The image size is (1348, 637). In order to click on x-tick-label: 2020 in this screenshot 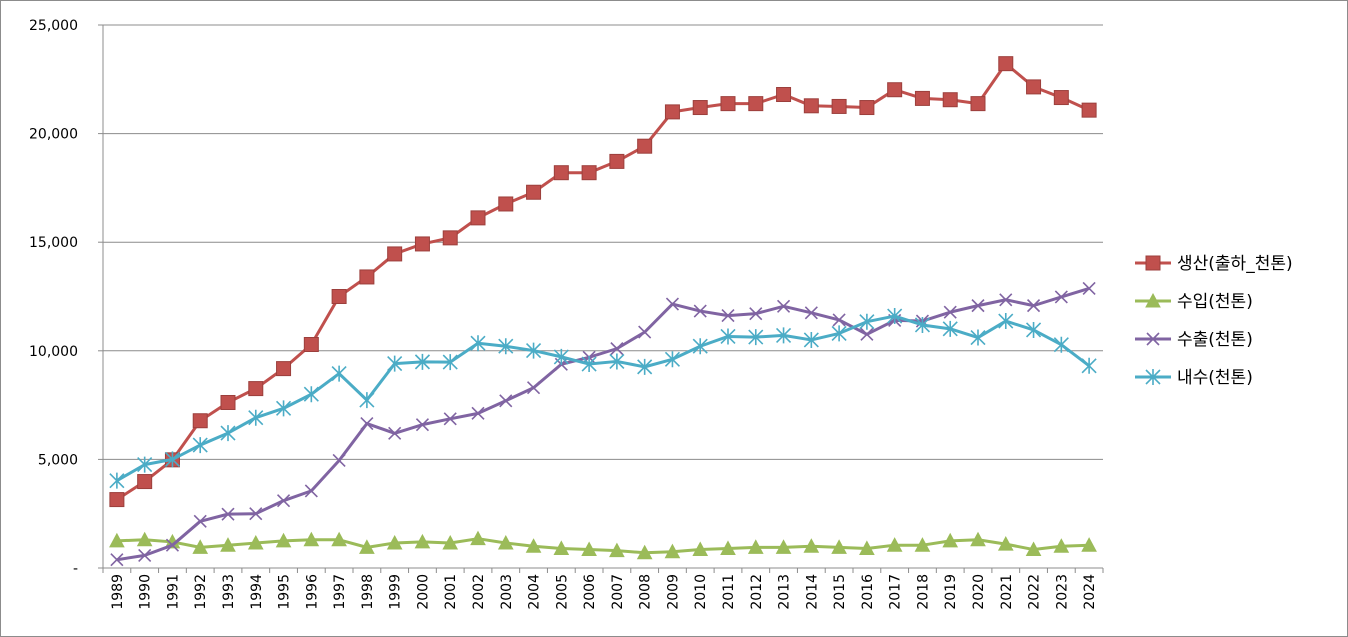, I will do `click(979, 592)`.